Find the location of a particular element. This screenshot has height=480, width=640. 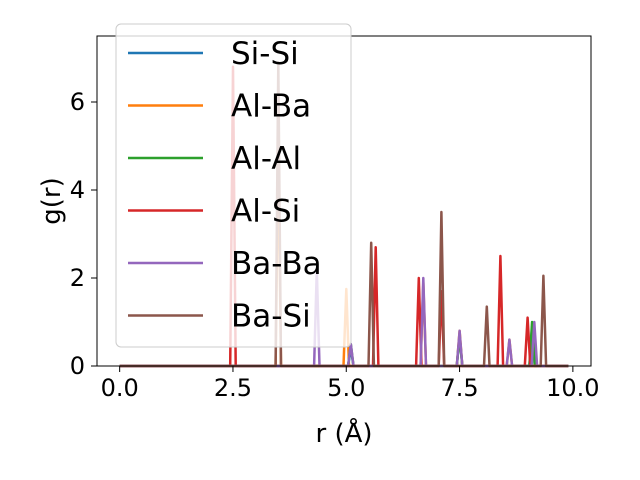

y-axis-label: g(r) is located at coordinates (52, 200).